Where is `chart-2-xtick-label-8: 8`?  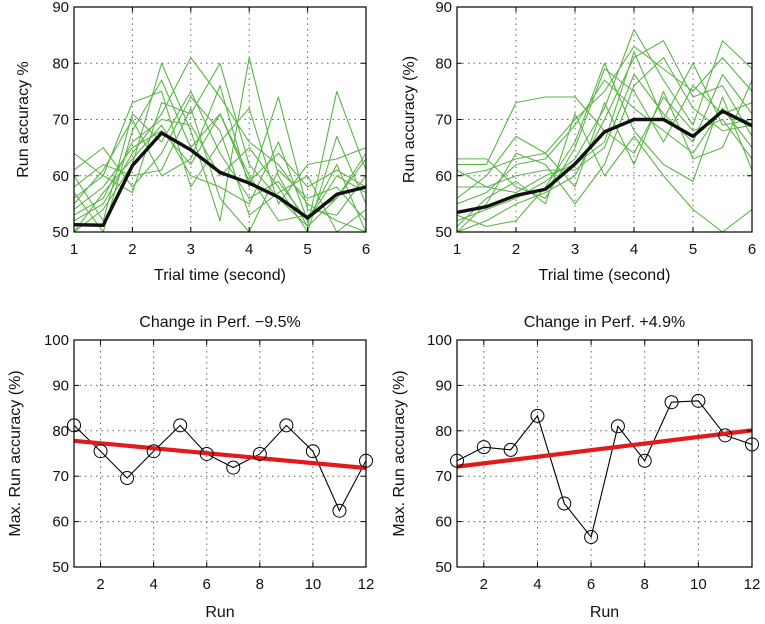
chart-2-xtick-label-8: 8 is located at coordinates (260, 584).